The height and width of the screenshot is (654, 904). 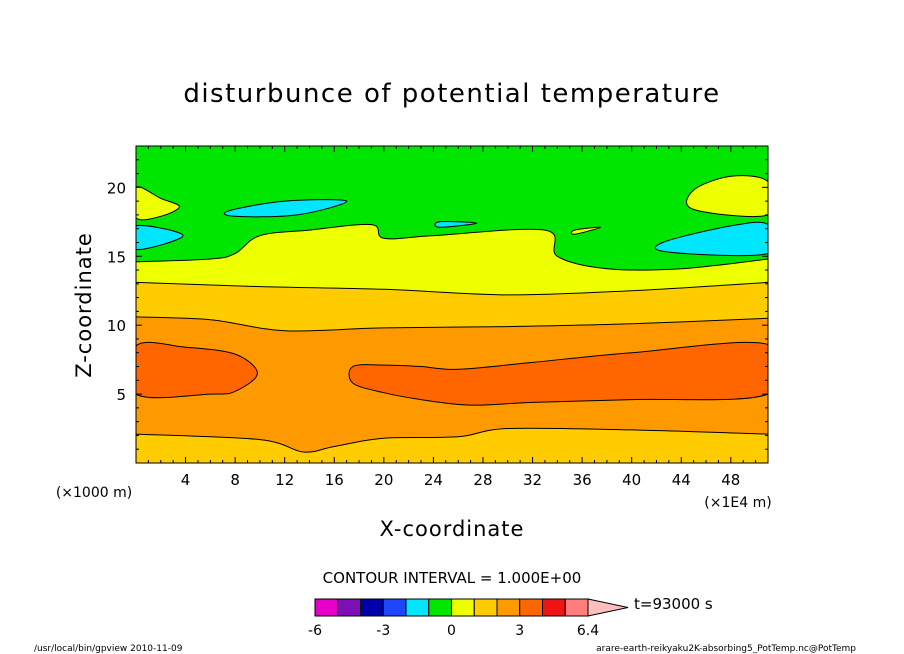 What do you see at coordinates (673, 604) in the screenshot?
I see `time-label: t=93000 s` at bounding box center [673, 604].